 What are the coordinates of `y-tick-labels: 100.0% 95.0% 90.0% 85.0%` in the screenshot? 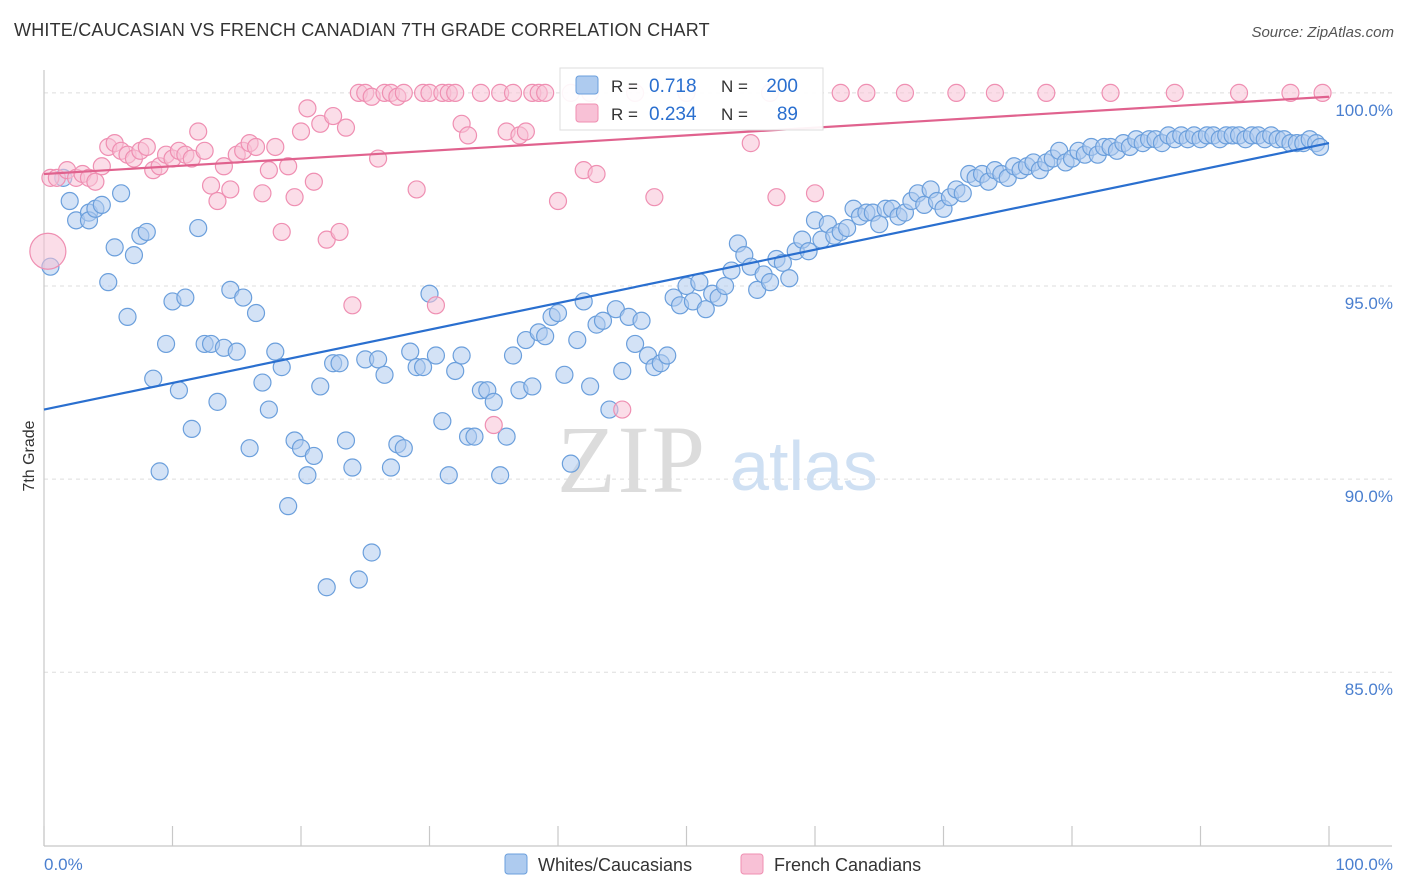 It's located at (1364, 400).